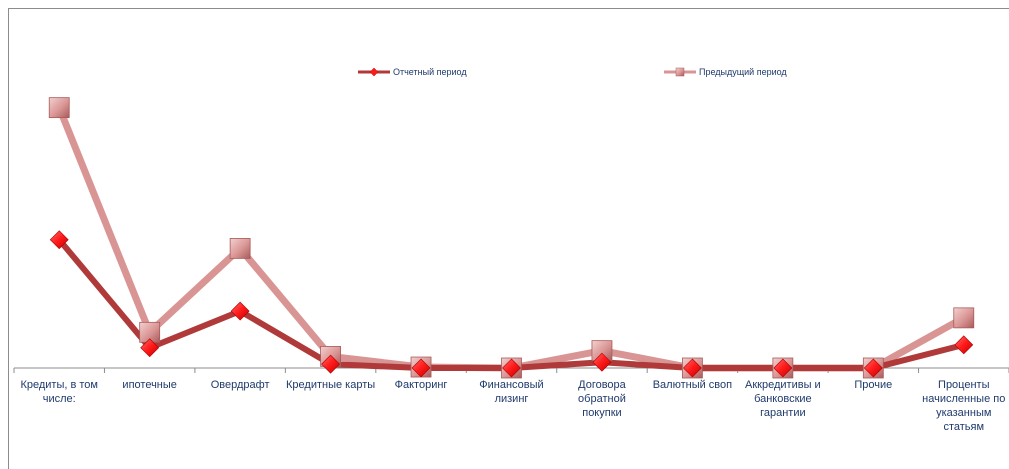 The width and height of the screenshot is (1009, 469). What do you see at coordinates (331, 385) in the screenshot?
I see `x-tick-label-3: Кредитные карты` at bounding box center [331, 385].